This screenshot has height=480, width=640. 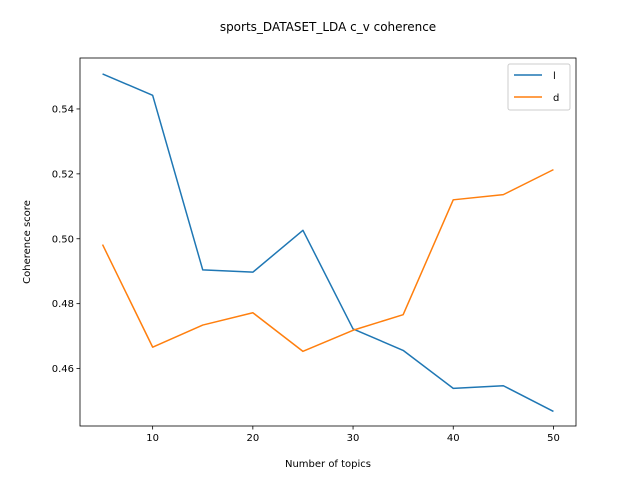 What do you see at coordinates (152, 438) in the screenshot?
I see `x-tick-label: 10` at bounding box center [152, 438].